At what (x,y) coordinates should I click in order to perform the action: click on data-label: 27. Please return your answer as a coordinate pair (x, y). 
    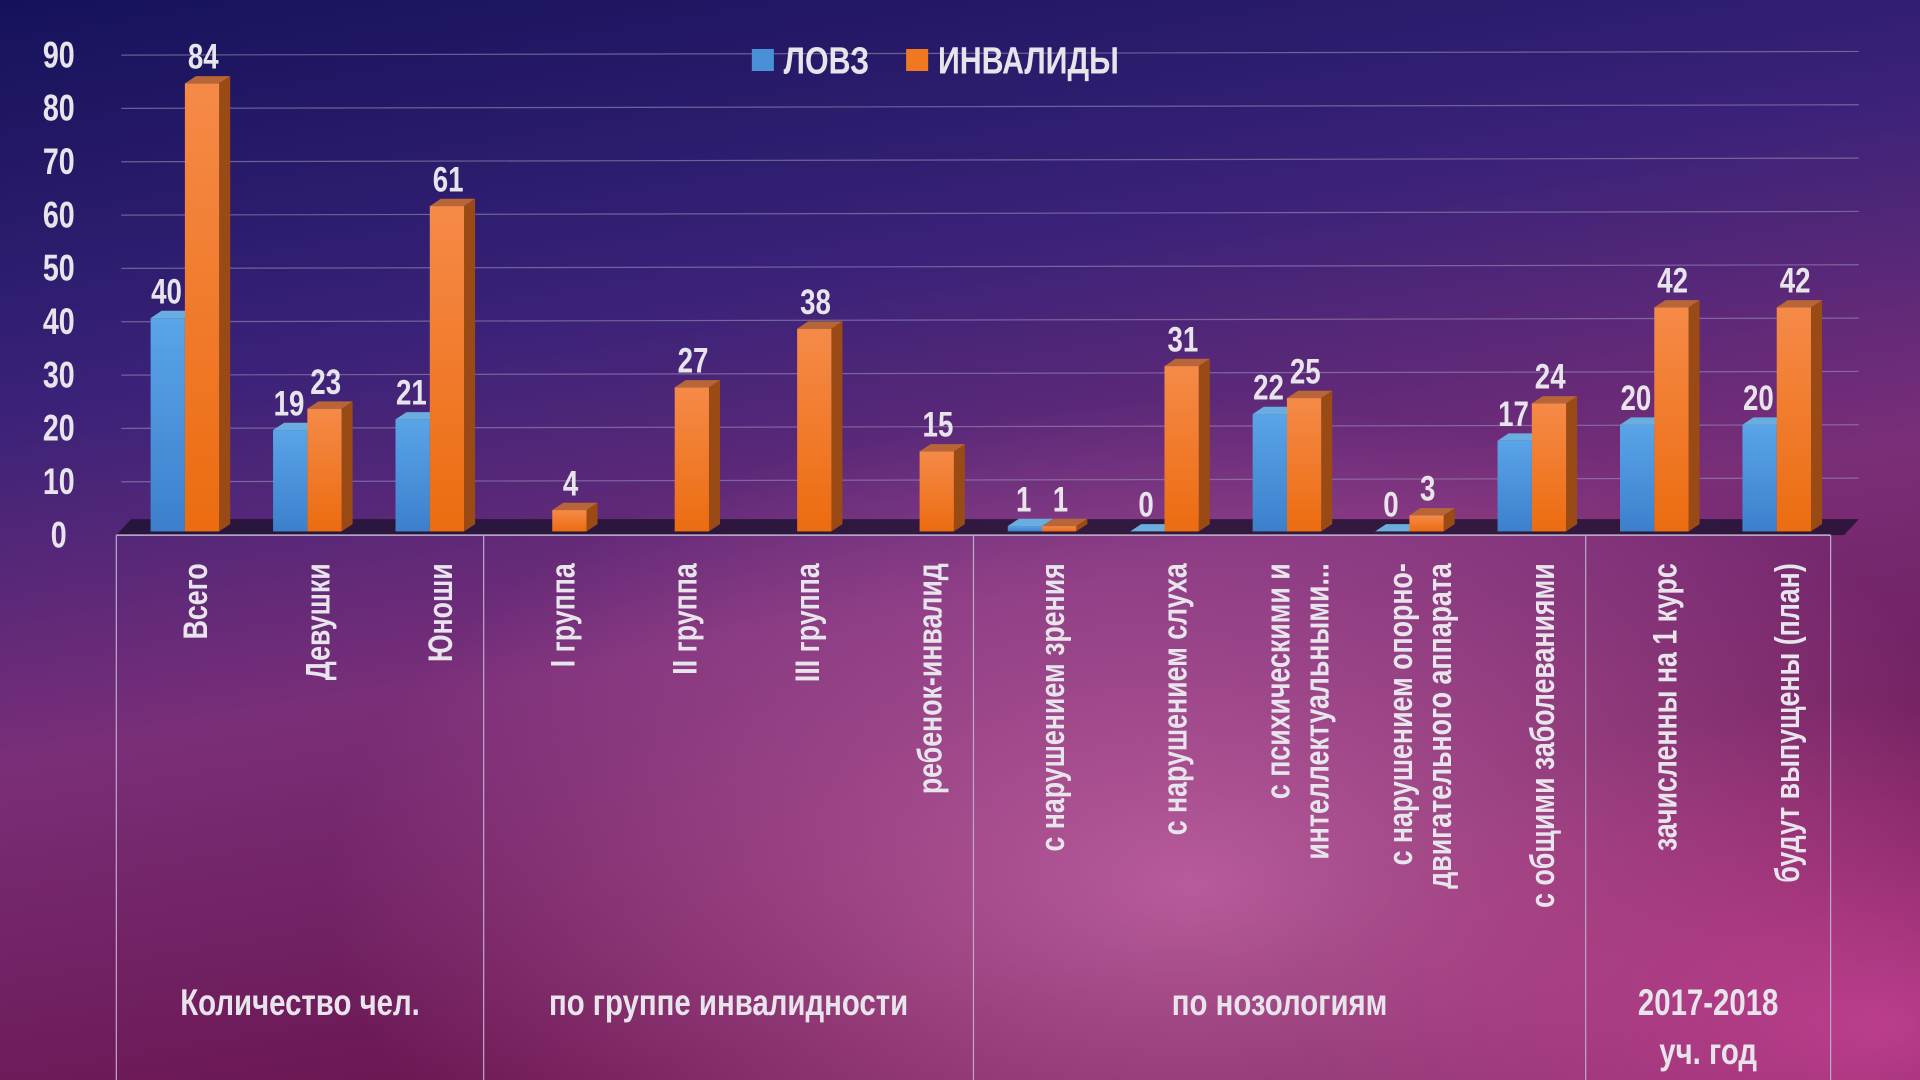
    Looking at the image, I should click on (693, 360).